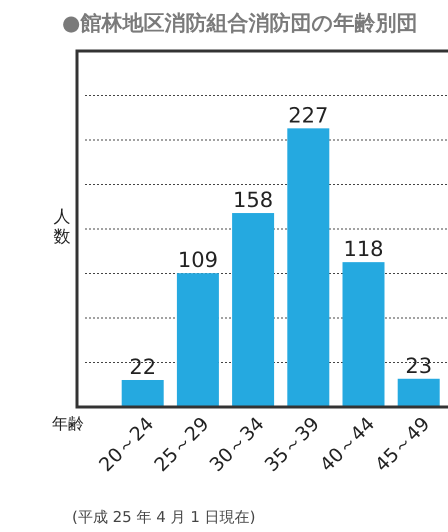 The image size is (448, 532). What do you see at coordinates (253, 200) in the screenshot?
I see `data-label: 158` at bounding box center [253, 200].